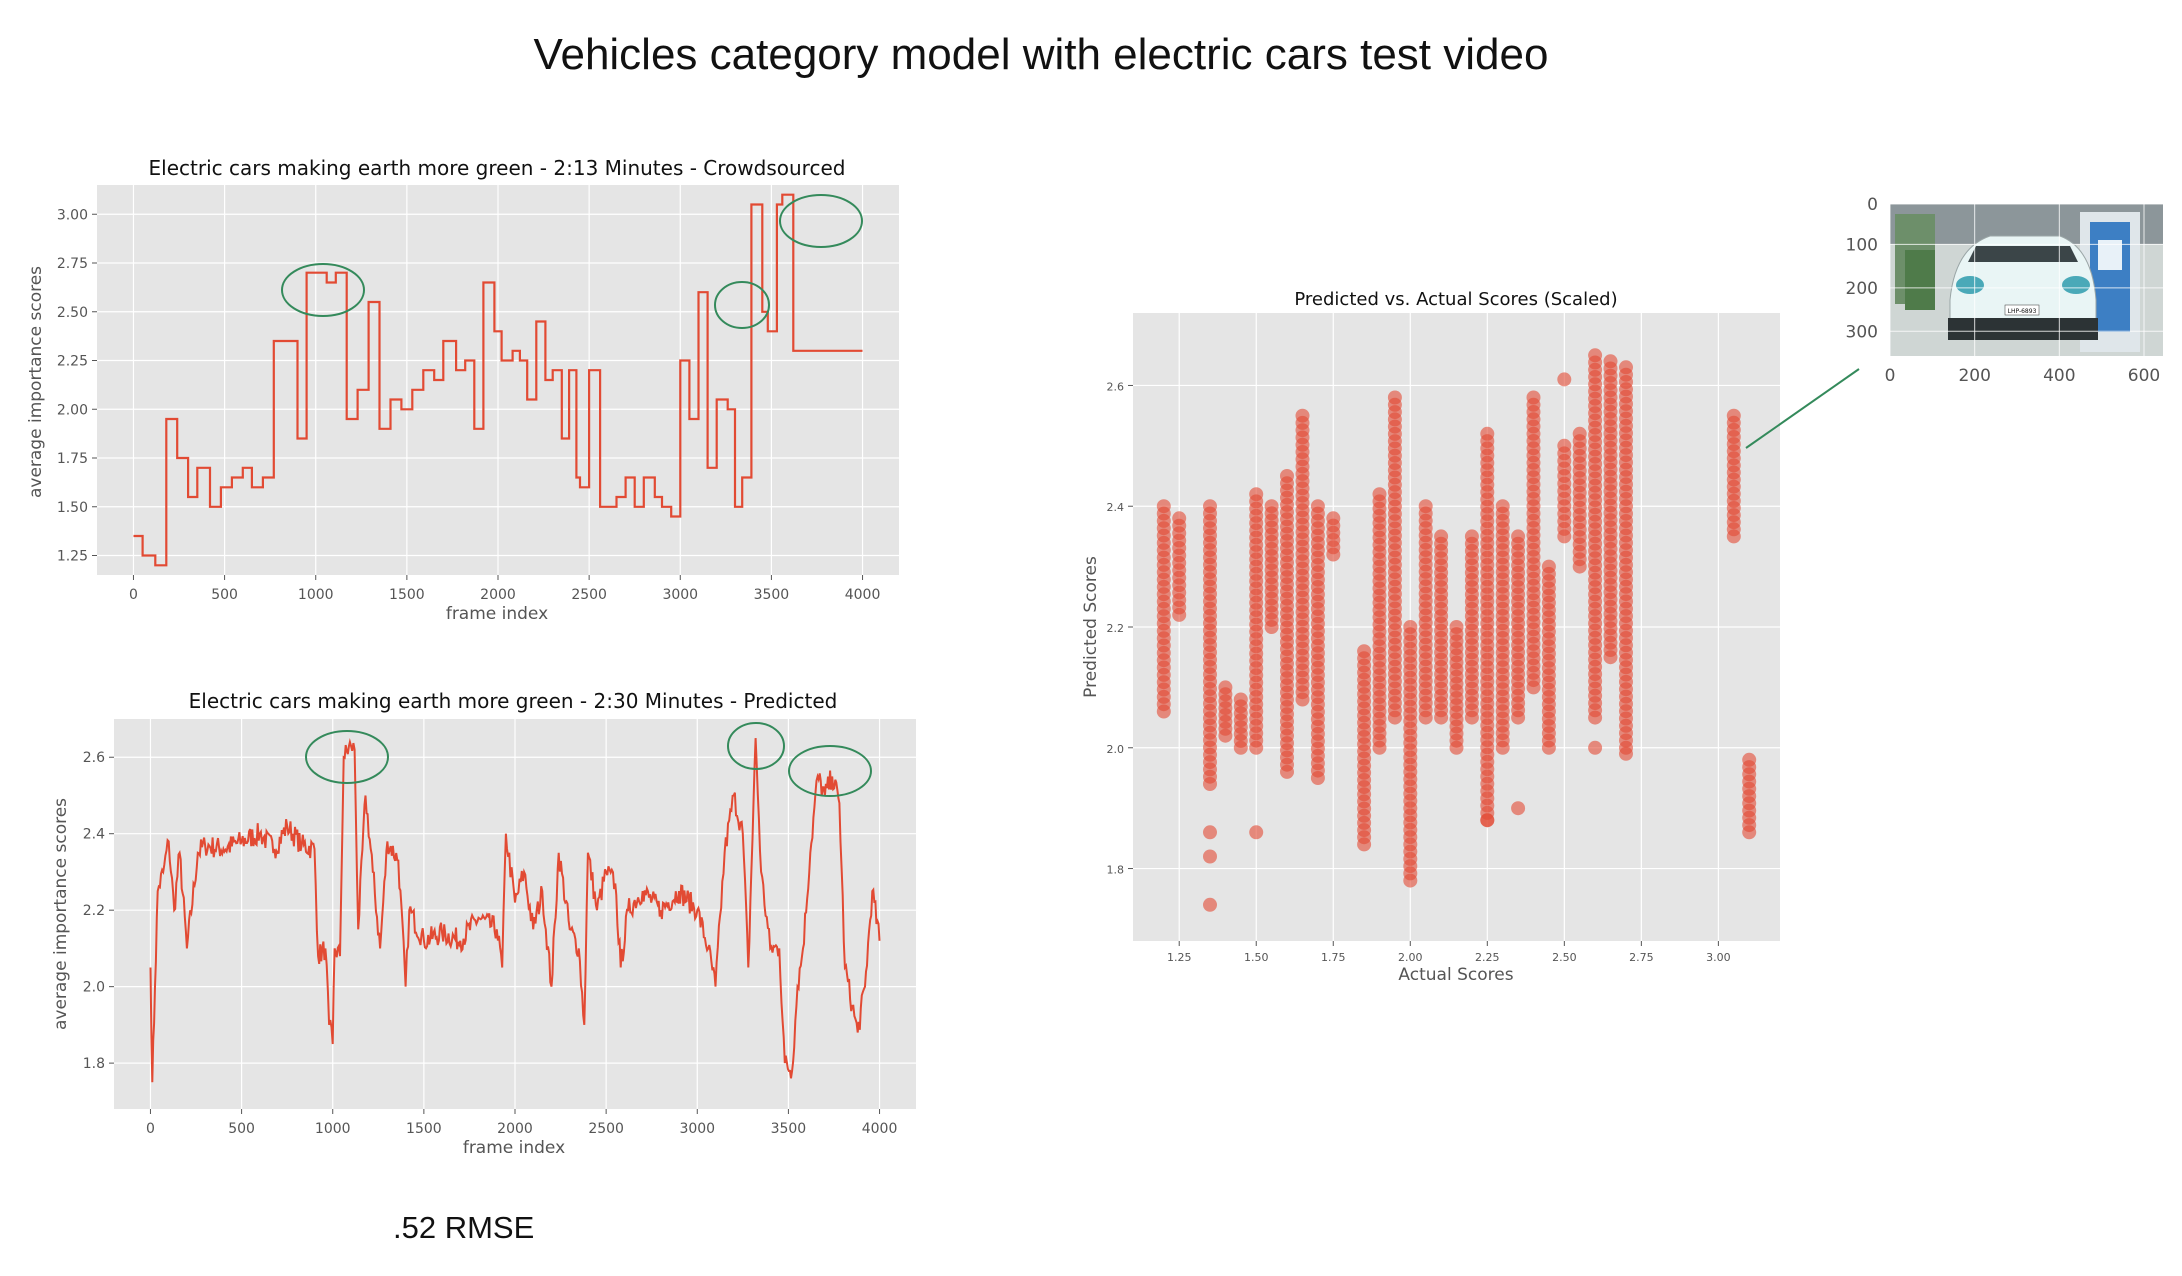  I want to click on rmse-label: .52 RMSE, so click(464, 1227).